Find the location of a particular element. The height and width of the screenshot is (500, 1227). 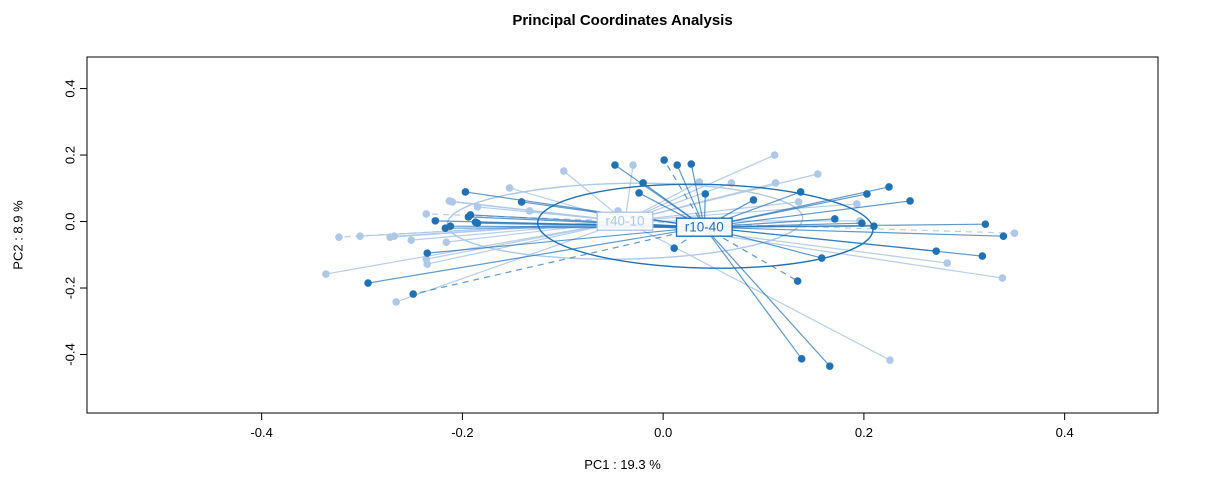

group-label-text: r40-10 is located at coordinates (624, 221).